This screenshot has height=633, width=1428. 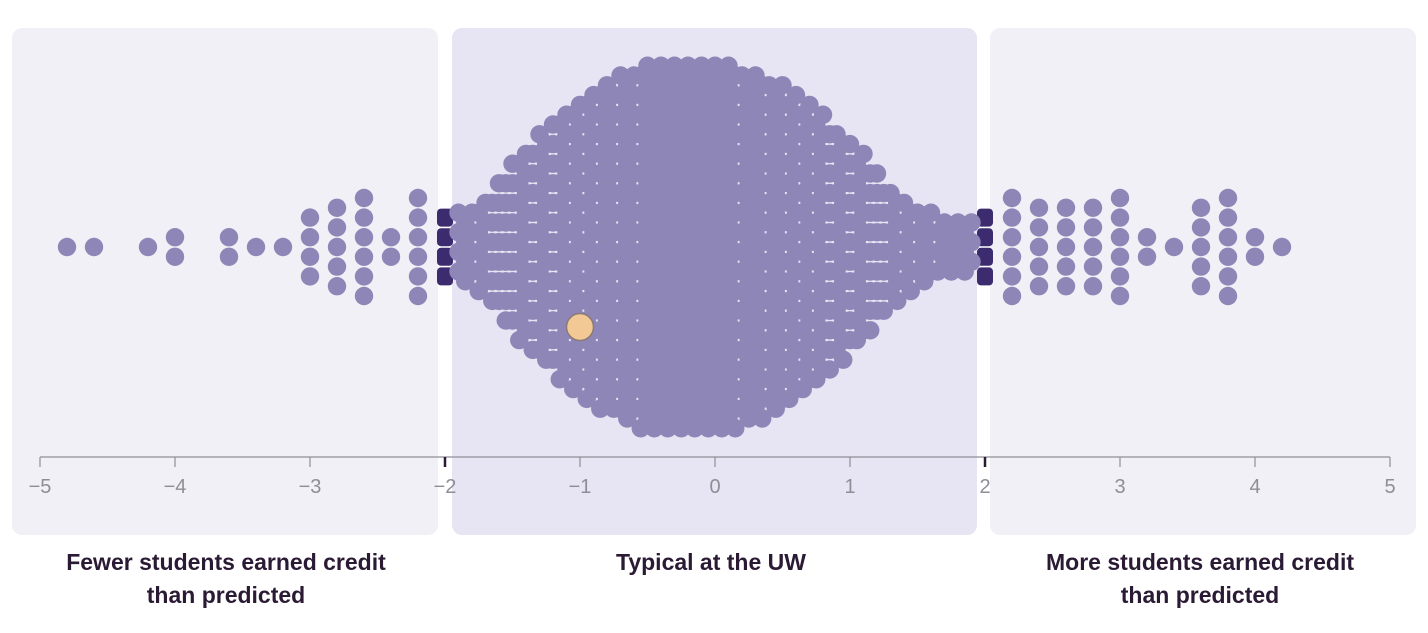 I want to click on x-tick-label: −1, so click(x=580, y=487).